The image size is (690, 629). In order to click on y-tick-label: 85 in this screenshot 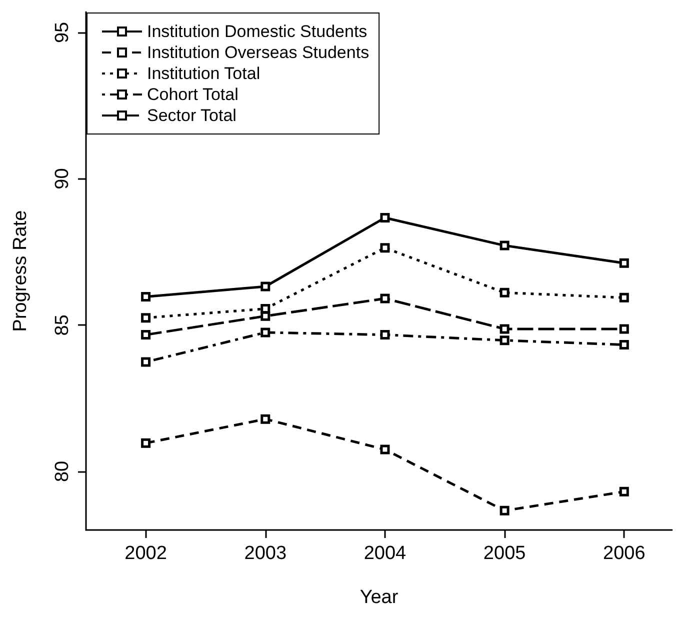, I will do `click(62, 325)`.